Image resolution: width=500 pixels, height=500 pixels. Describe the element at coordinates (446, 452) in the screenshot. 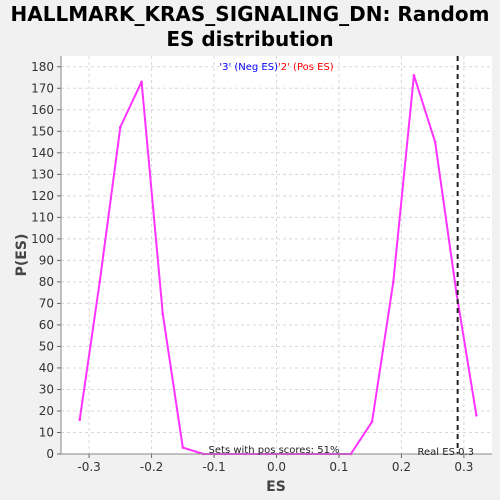

I see `real-es-annotation: Real ES 0.3` at that location.